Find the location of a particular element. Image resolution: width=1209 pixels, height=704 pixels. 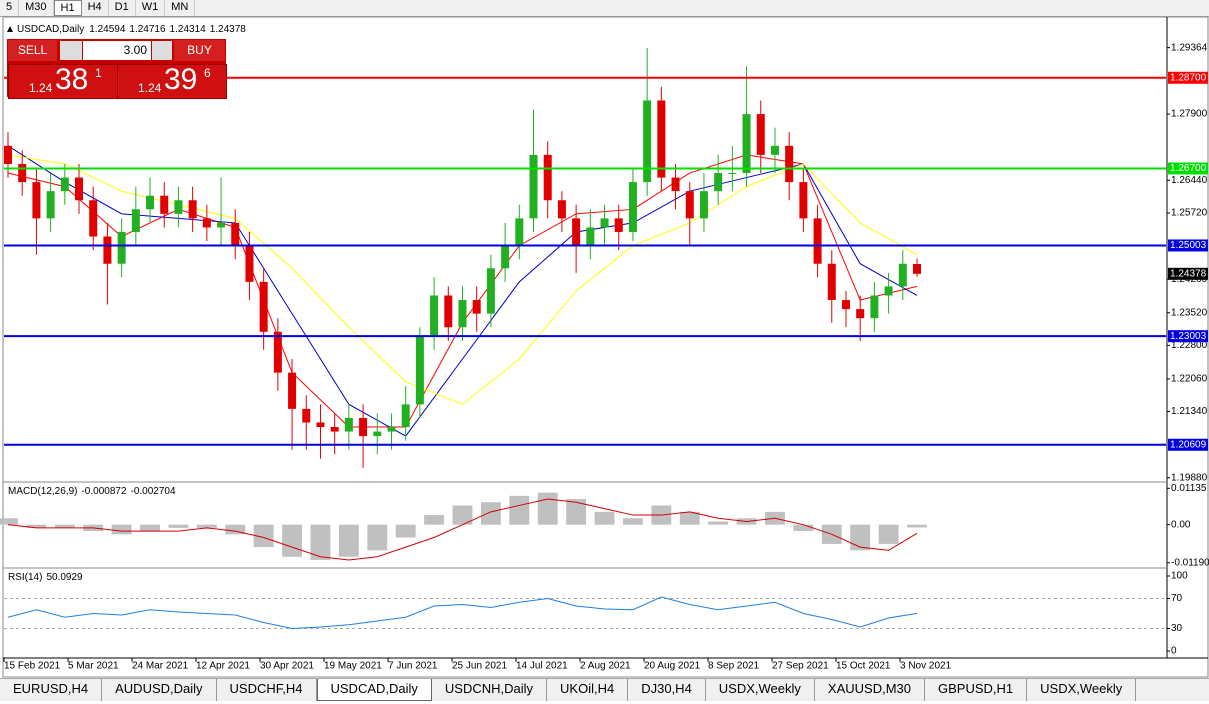

chart-header: USDCAD,Daily 1.24594 1.24716 1.24314 1.24378 is located at coordinates (131, 29).